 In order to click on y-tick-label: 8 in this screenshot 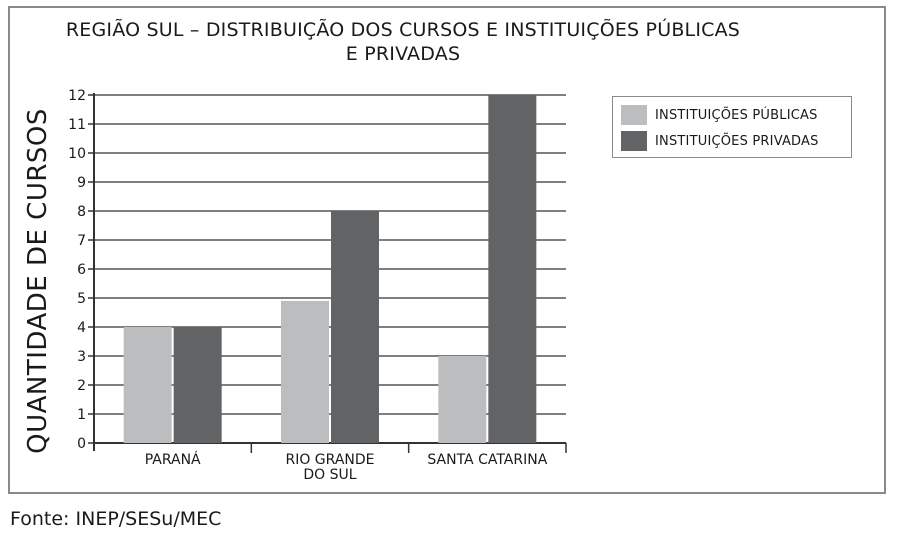, I will do `click(81, 212)`.